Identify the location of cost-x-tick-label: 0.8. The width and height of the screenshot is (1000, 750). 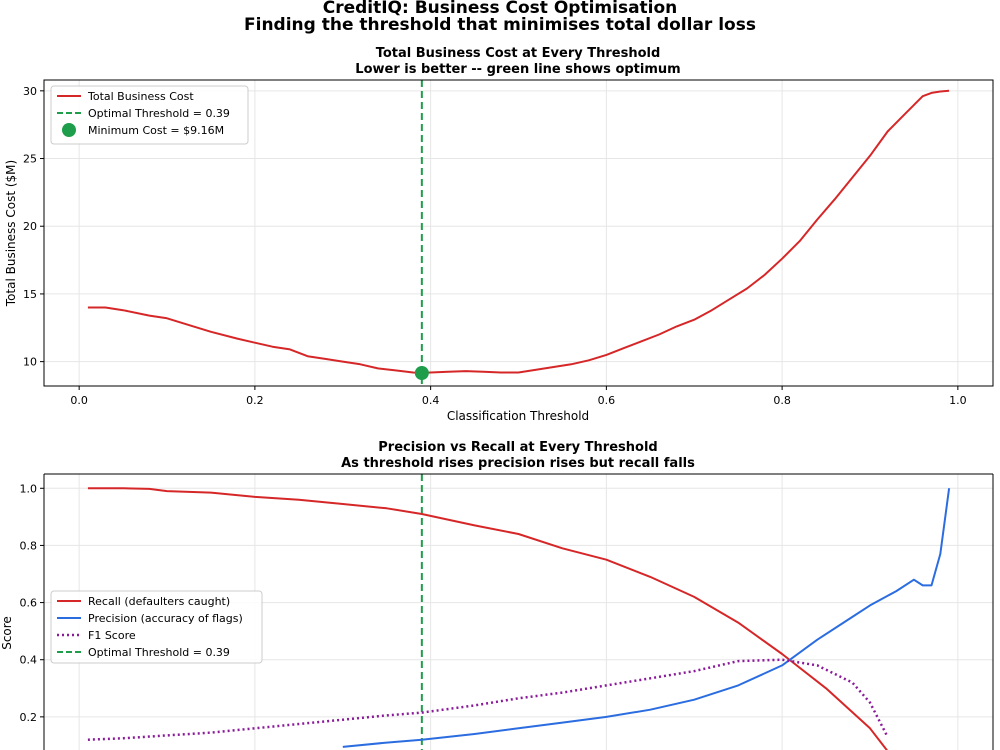
(782, 400).